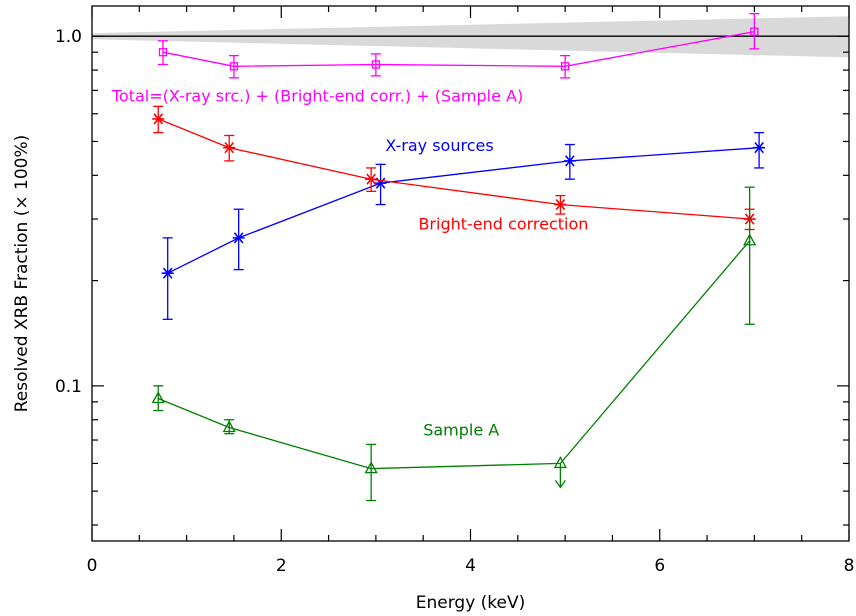  I want to click on series-label-3: Bright-end correction, so click(503, 224).